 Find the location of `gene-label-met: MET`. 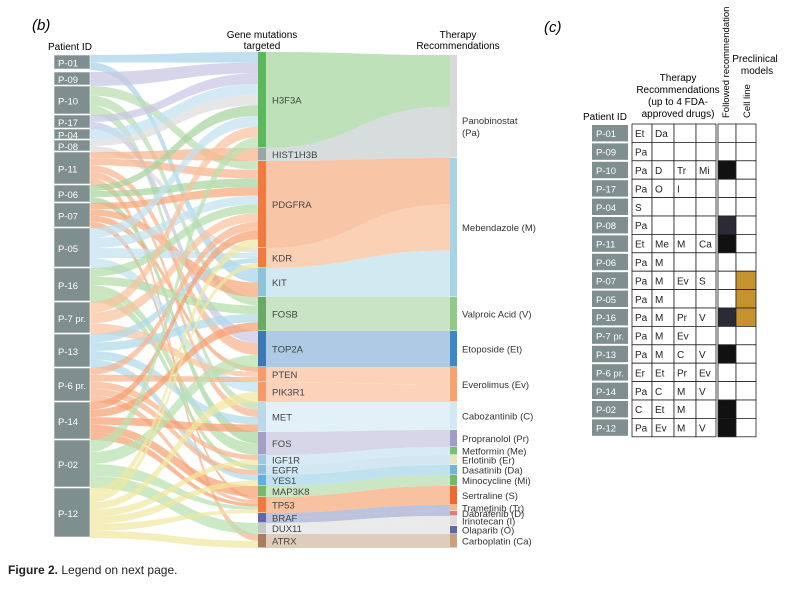

gene-label-met: MET is located at coordinates (282, 418).